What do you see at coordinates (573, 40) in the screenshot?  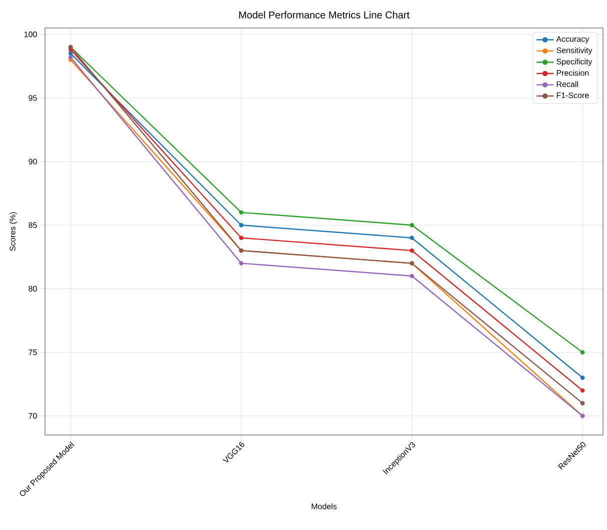 I see `legend-label: Accuracy` at bounding box center [573, 40].